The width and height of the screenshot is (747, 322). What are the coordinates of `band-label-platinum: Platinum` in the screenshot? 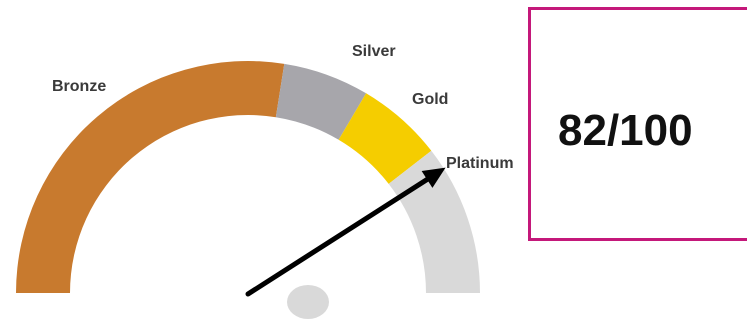 It's located at (480, 163).